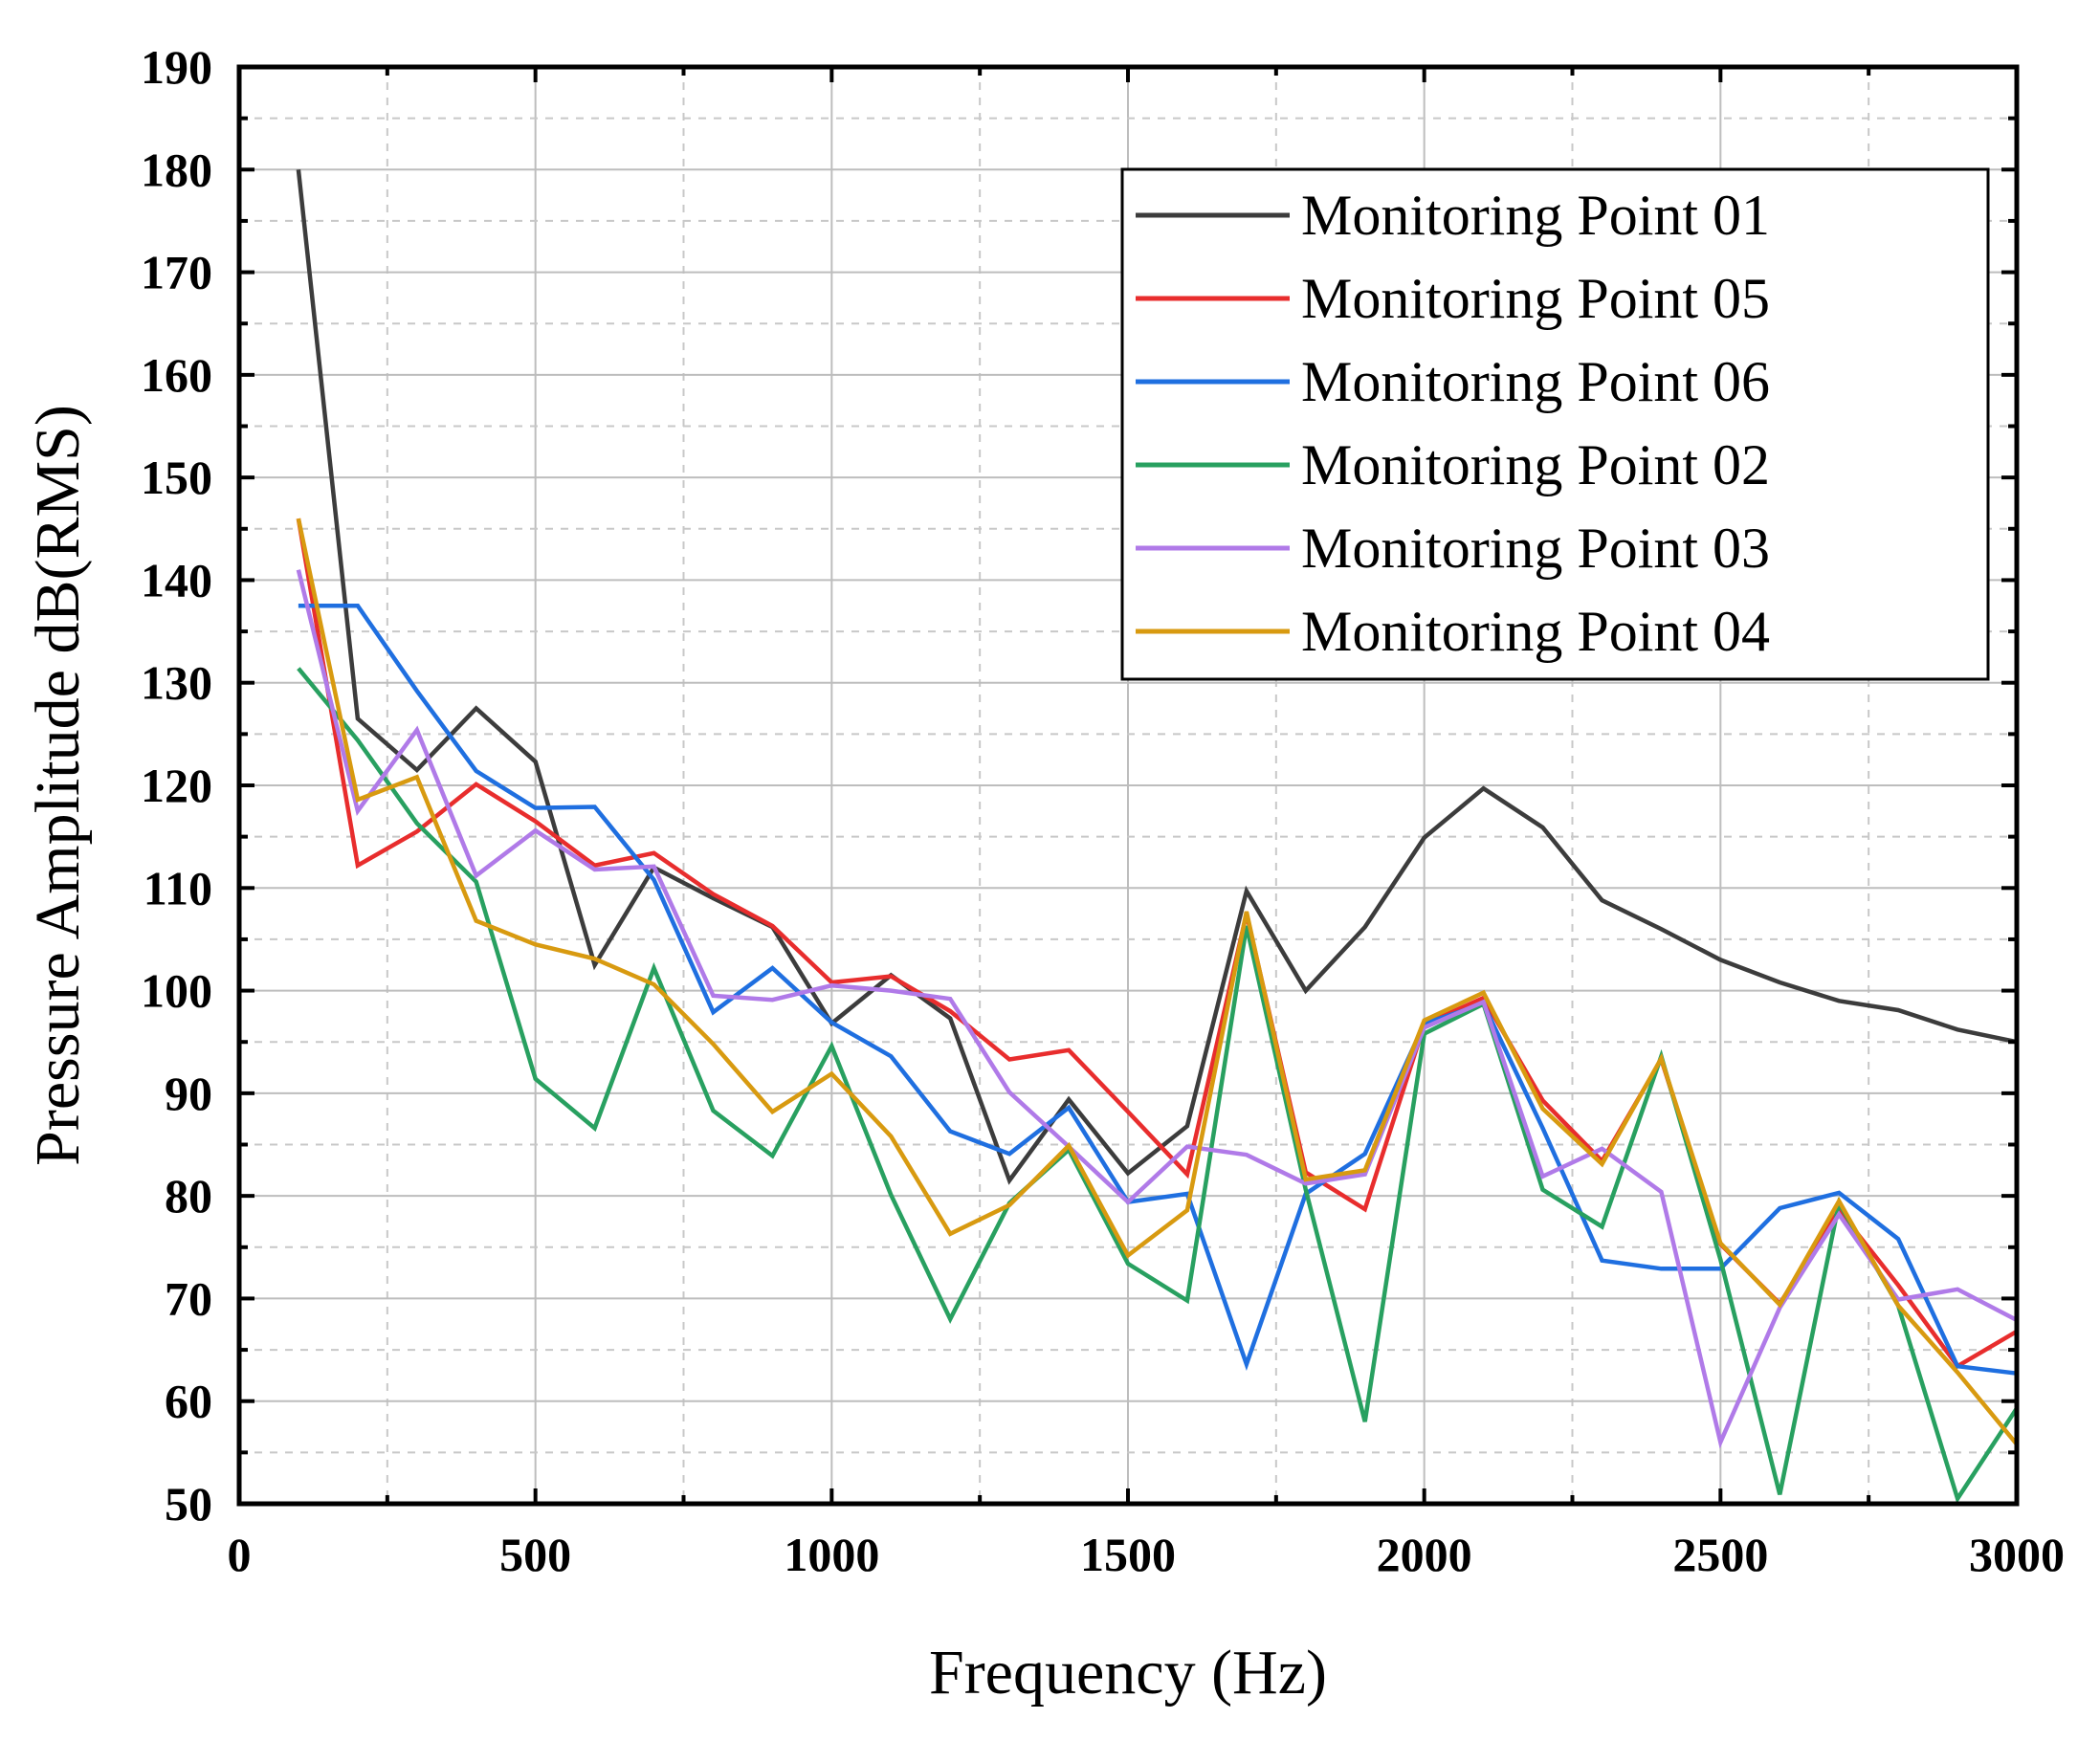 Image resolution: width=2100 pixels, height=1741 pixels. I want to click on legend-label: Monitoring Point 05, so click(1536, 298).